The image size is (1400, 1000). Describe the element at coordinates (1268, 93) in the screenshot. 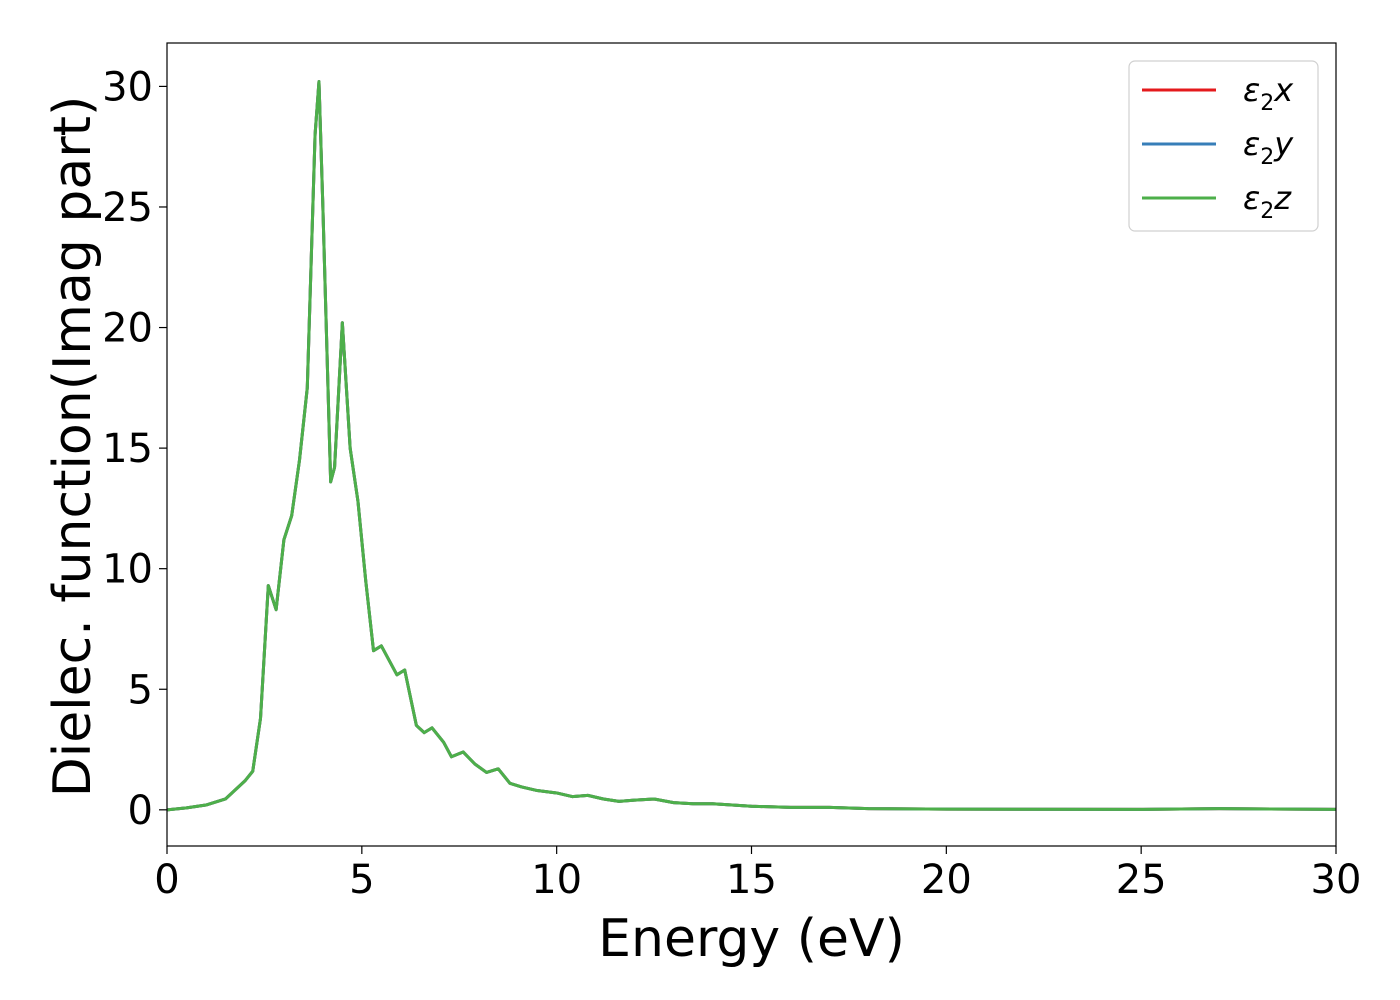

I see `legend-label-x: ε2x` at that location.